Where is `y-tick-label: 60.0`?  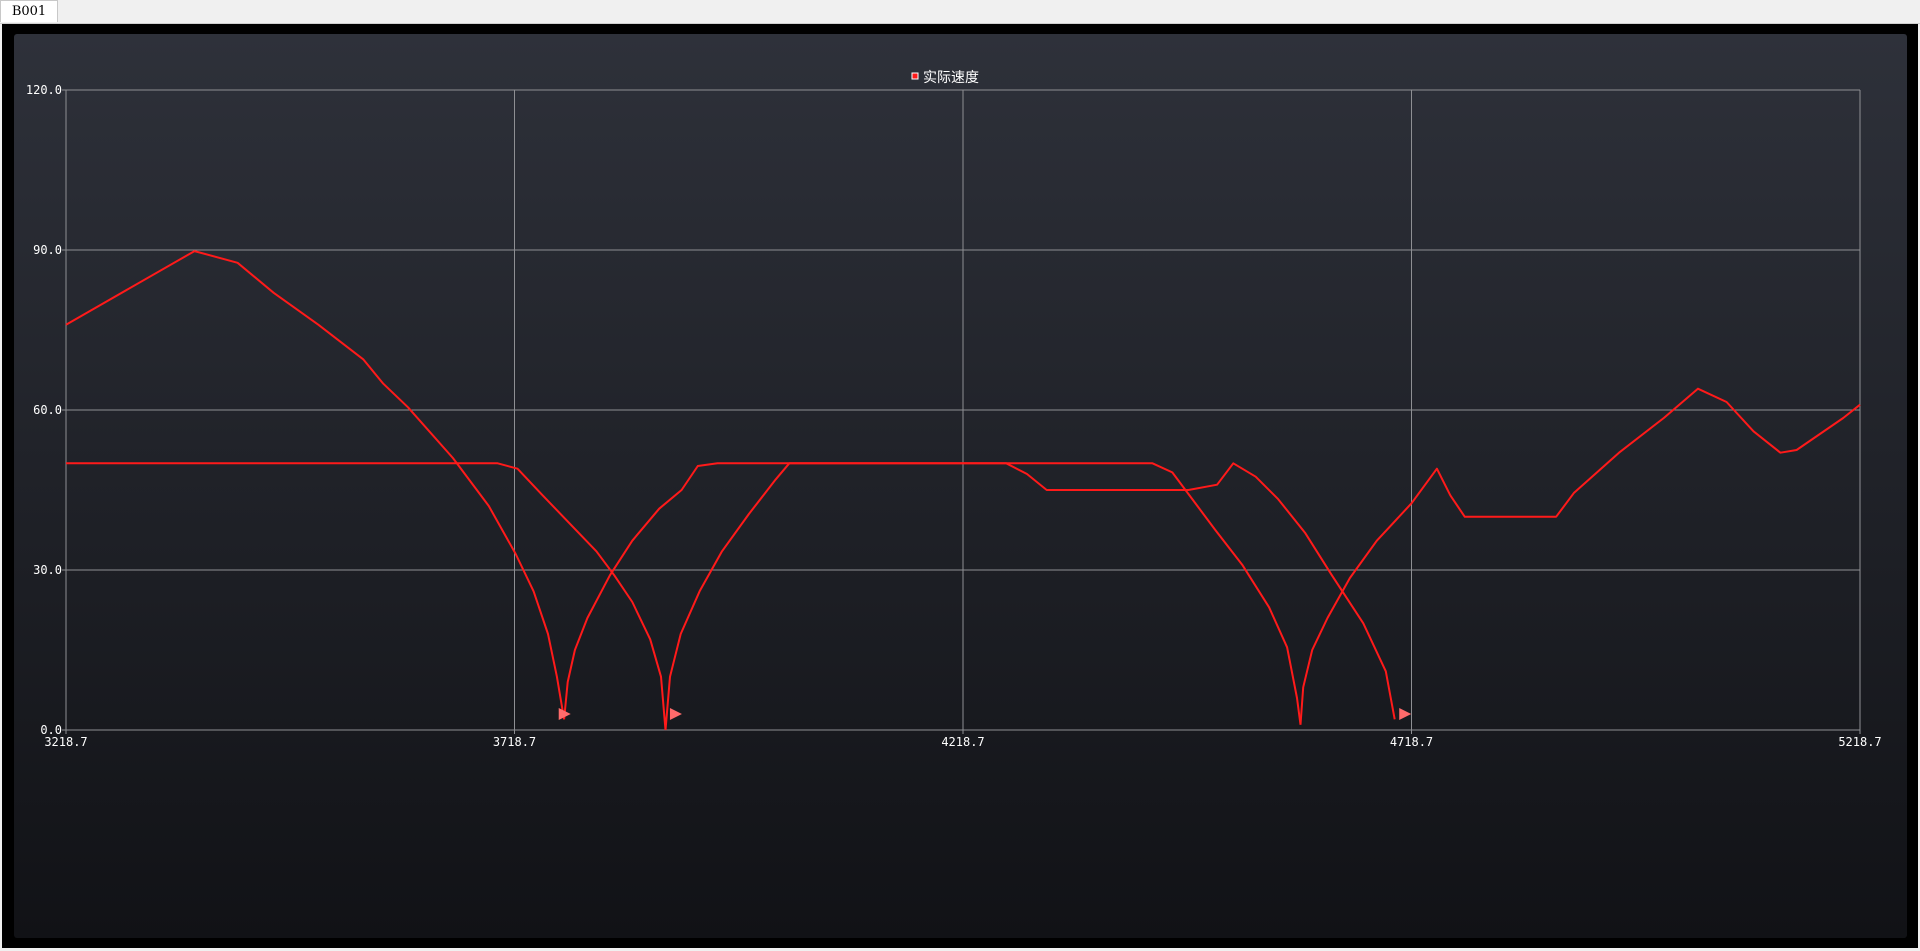 y-tick-label: 60.0 is located at coordinates (47, 410).